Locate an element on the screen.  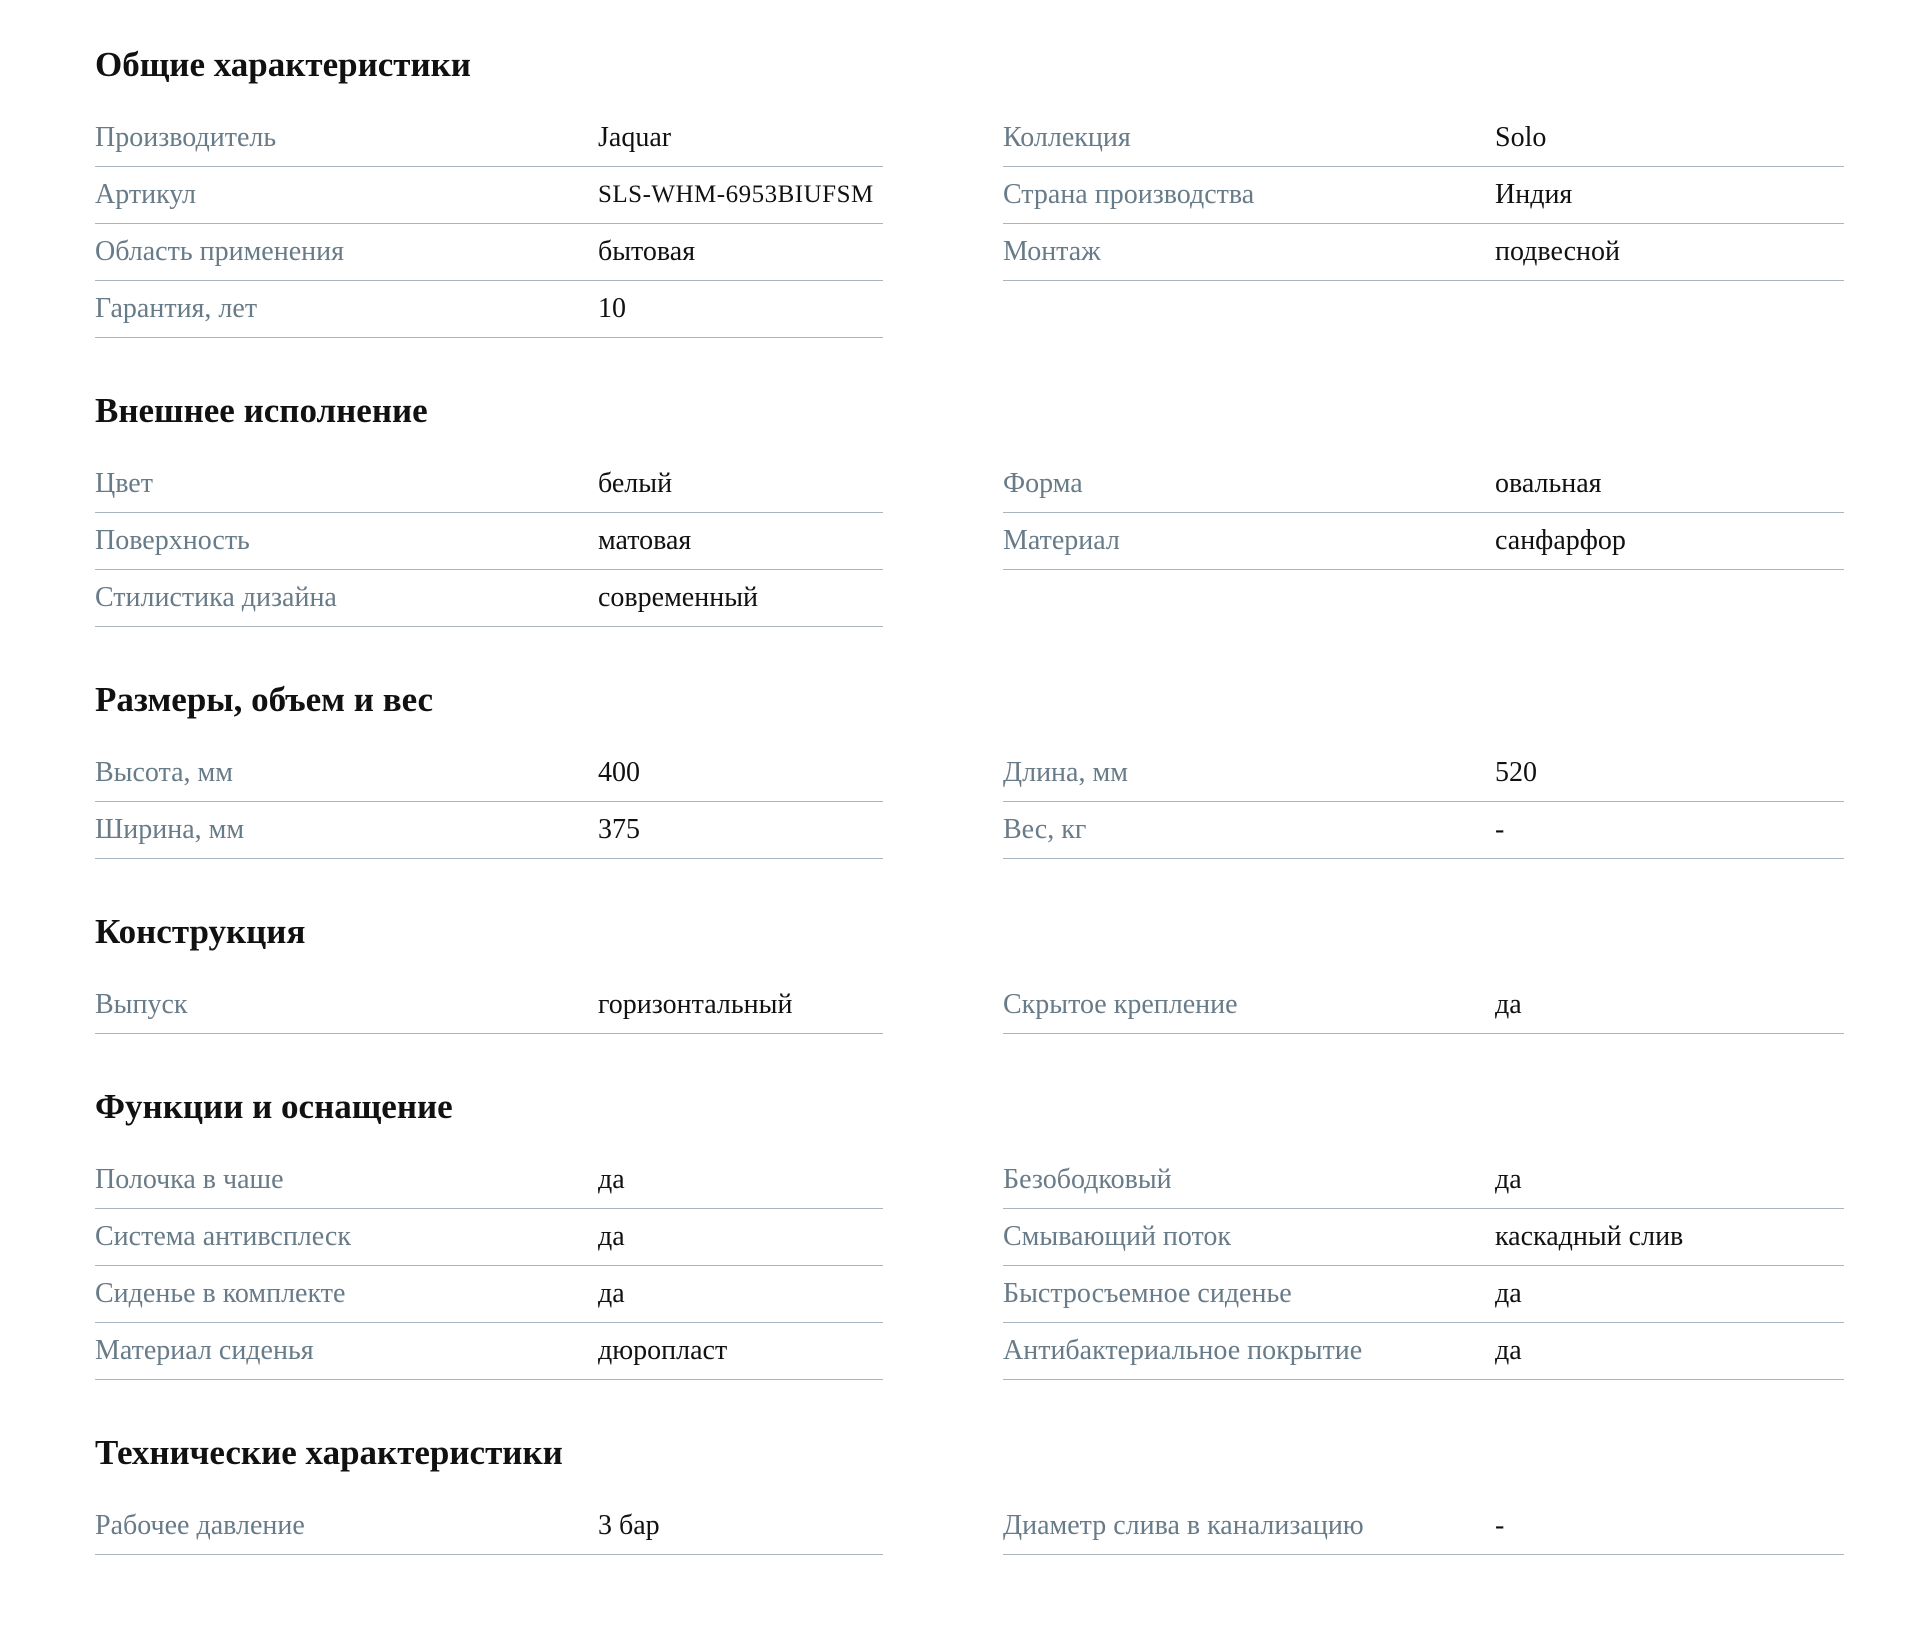
spec-label: Поверхность is located at coordinates (172, 540).